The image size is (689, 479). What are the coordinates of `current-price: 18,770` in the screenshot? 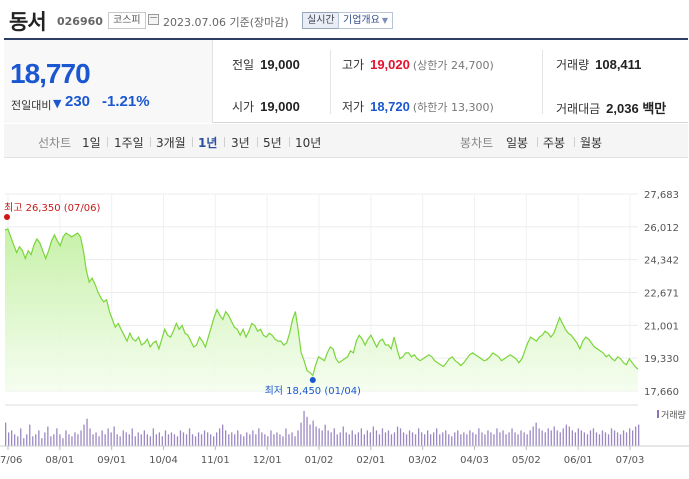 It's located at (50, 73).